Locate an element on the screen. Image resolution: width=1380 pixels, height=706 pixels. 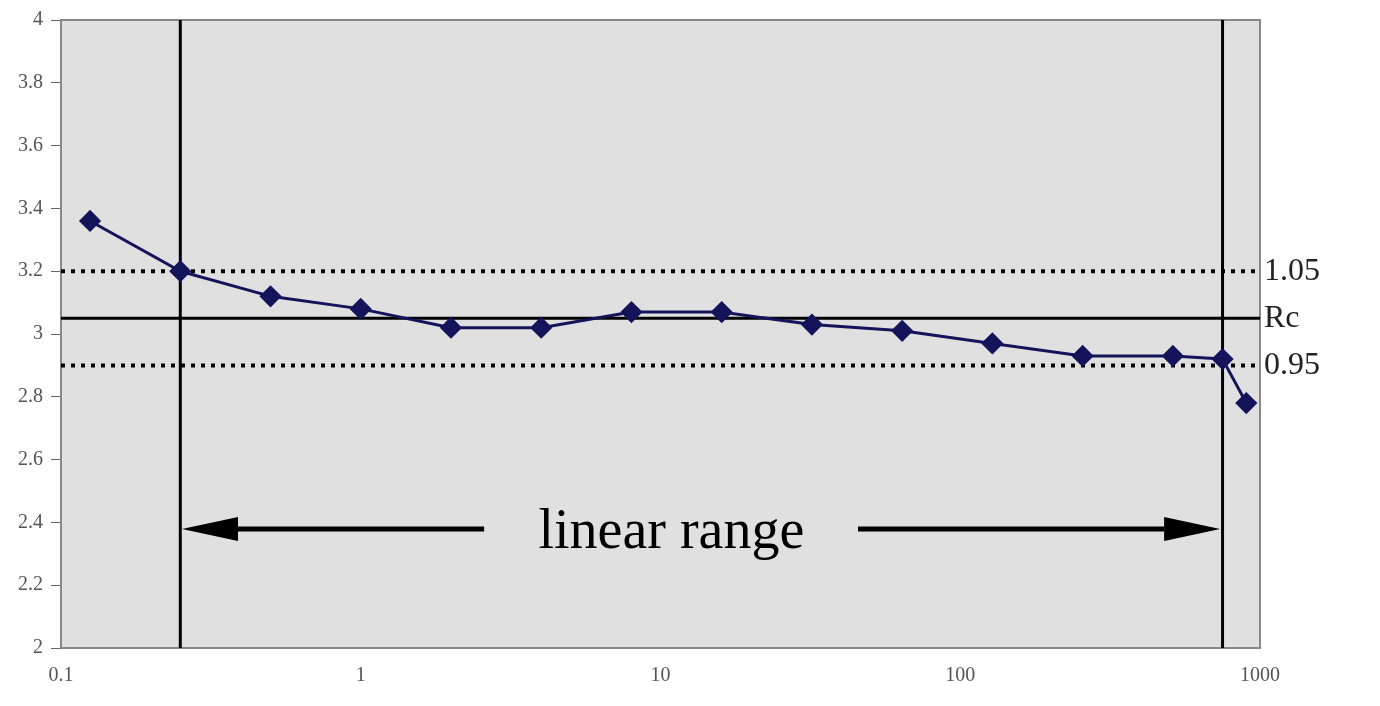
y-tick-label: 2.2 is located at coordinates (30, 583).